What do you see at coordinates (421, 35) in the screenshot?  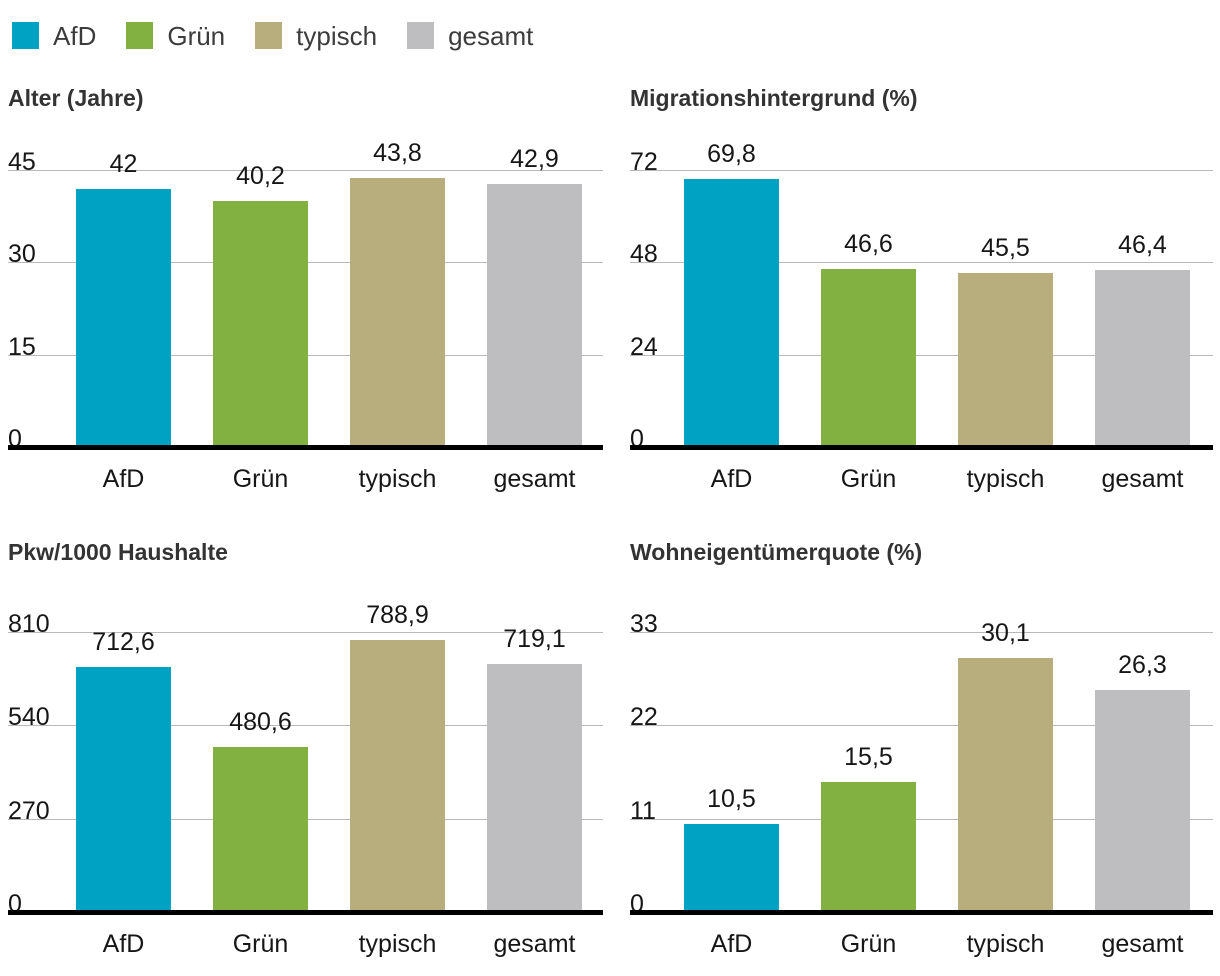 I see `legend-swatch-gesamt` at bounding box center [421, 35].